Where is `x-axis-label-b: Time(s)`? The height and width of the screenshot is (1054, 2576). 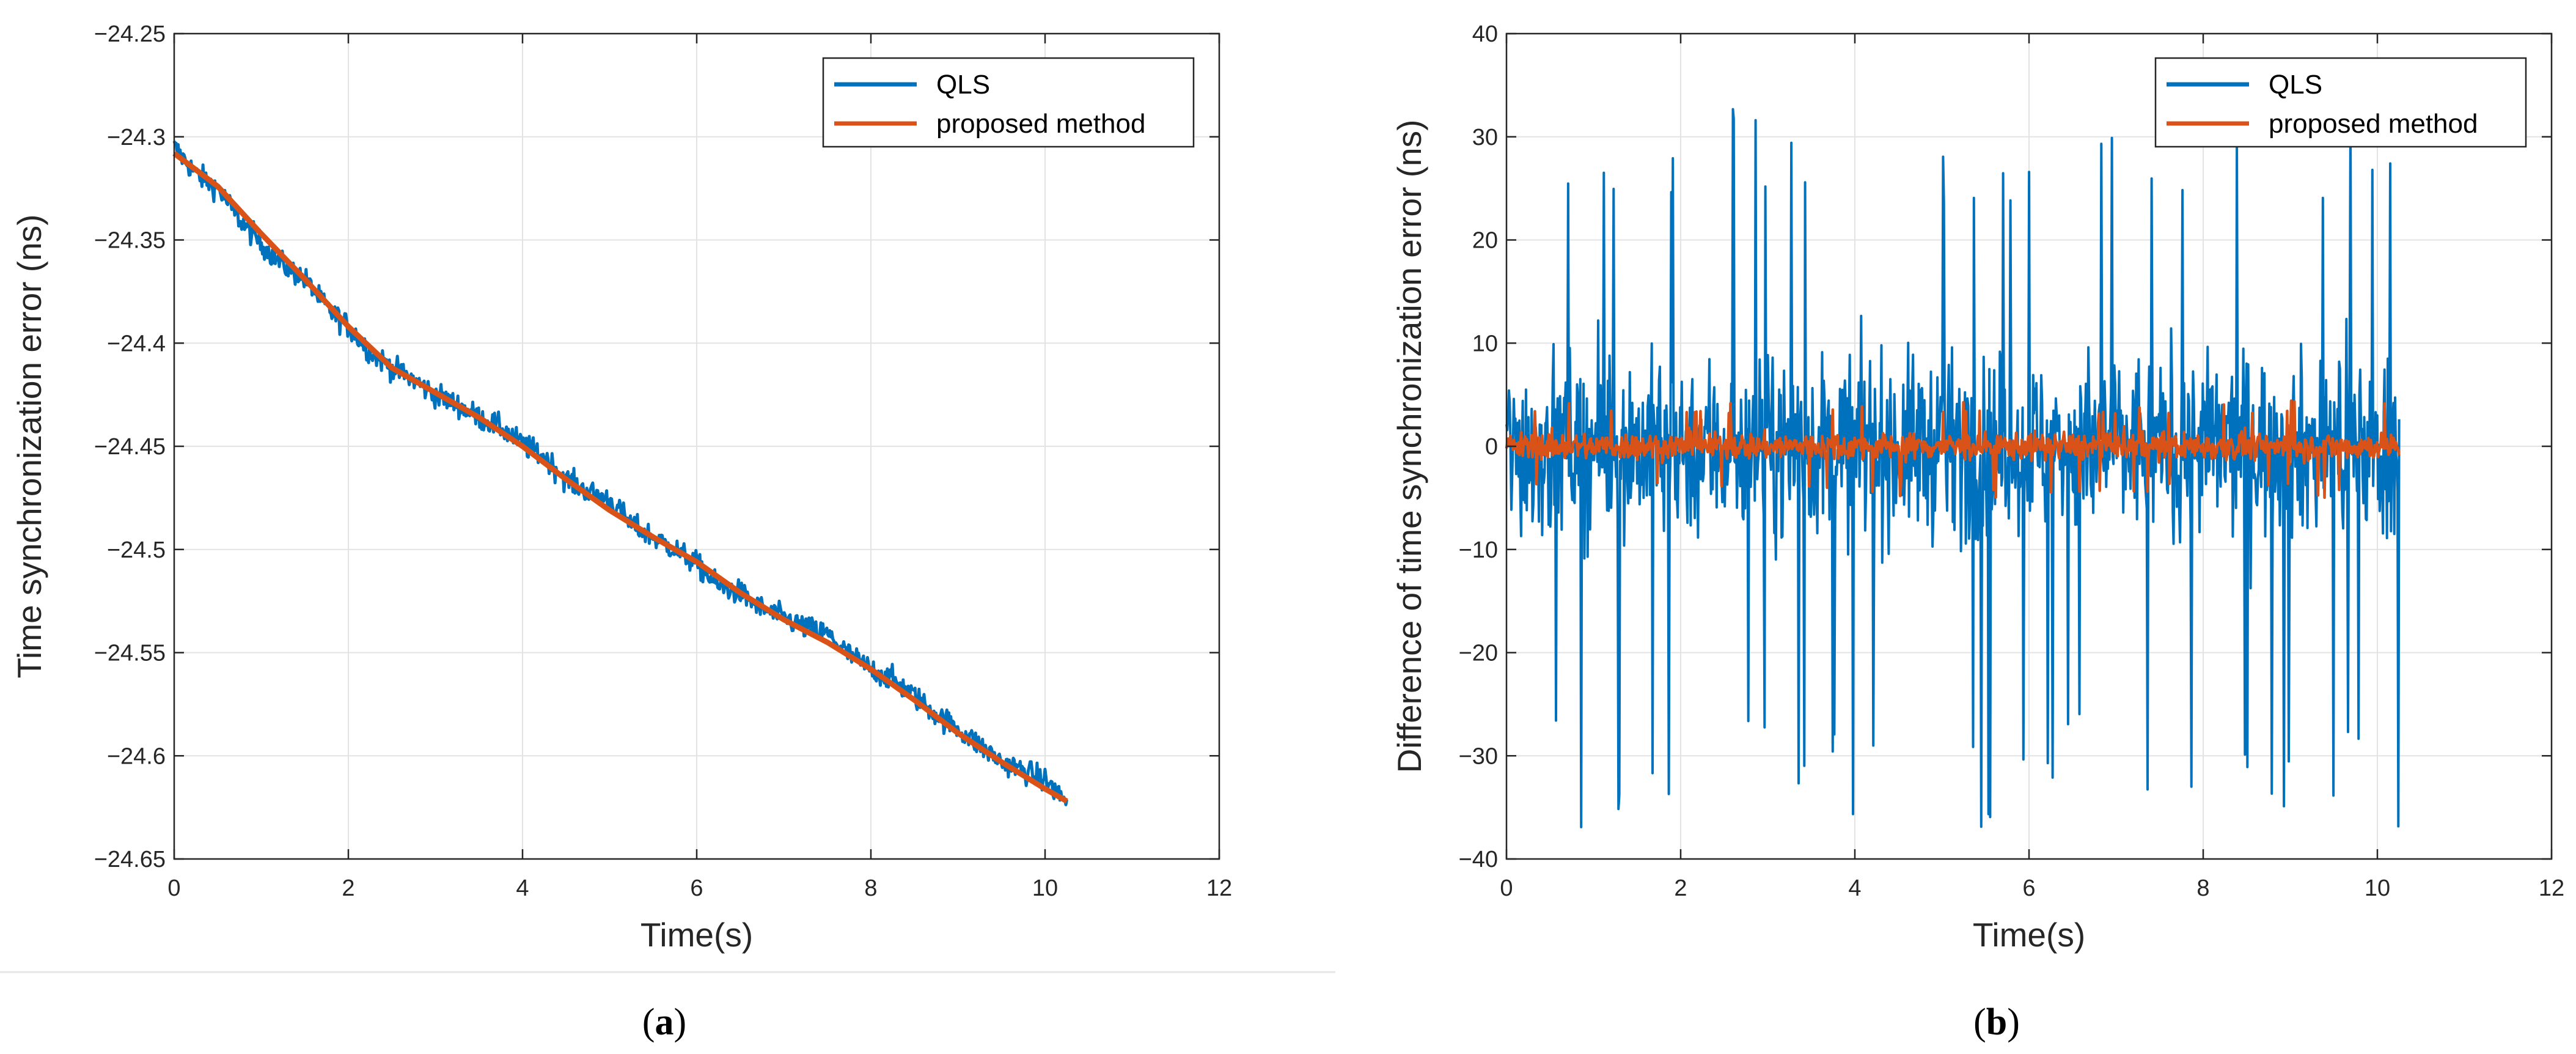
x-axis-label-b: Time(s) is located at coordinates (2029, 935).